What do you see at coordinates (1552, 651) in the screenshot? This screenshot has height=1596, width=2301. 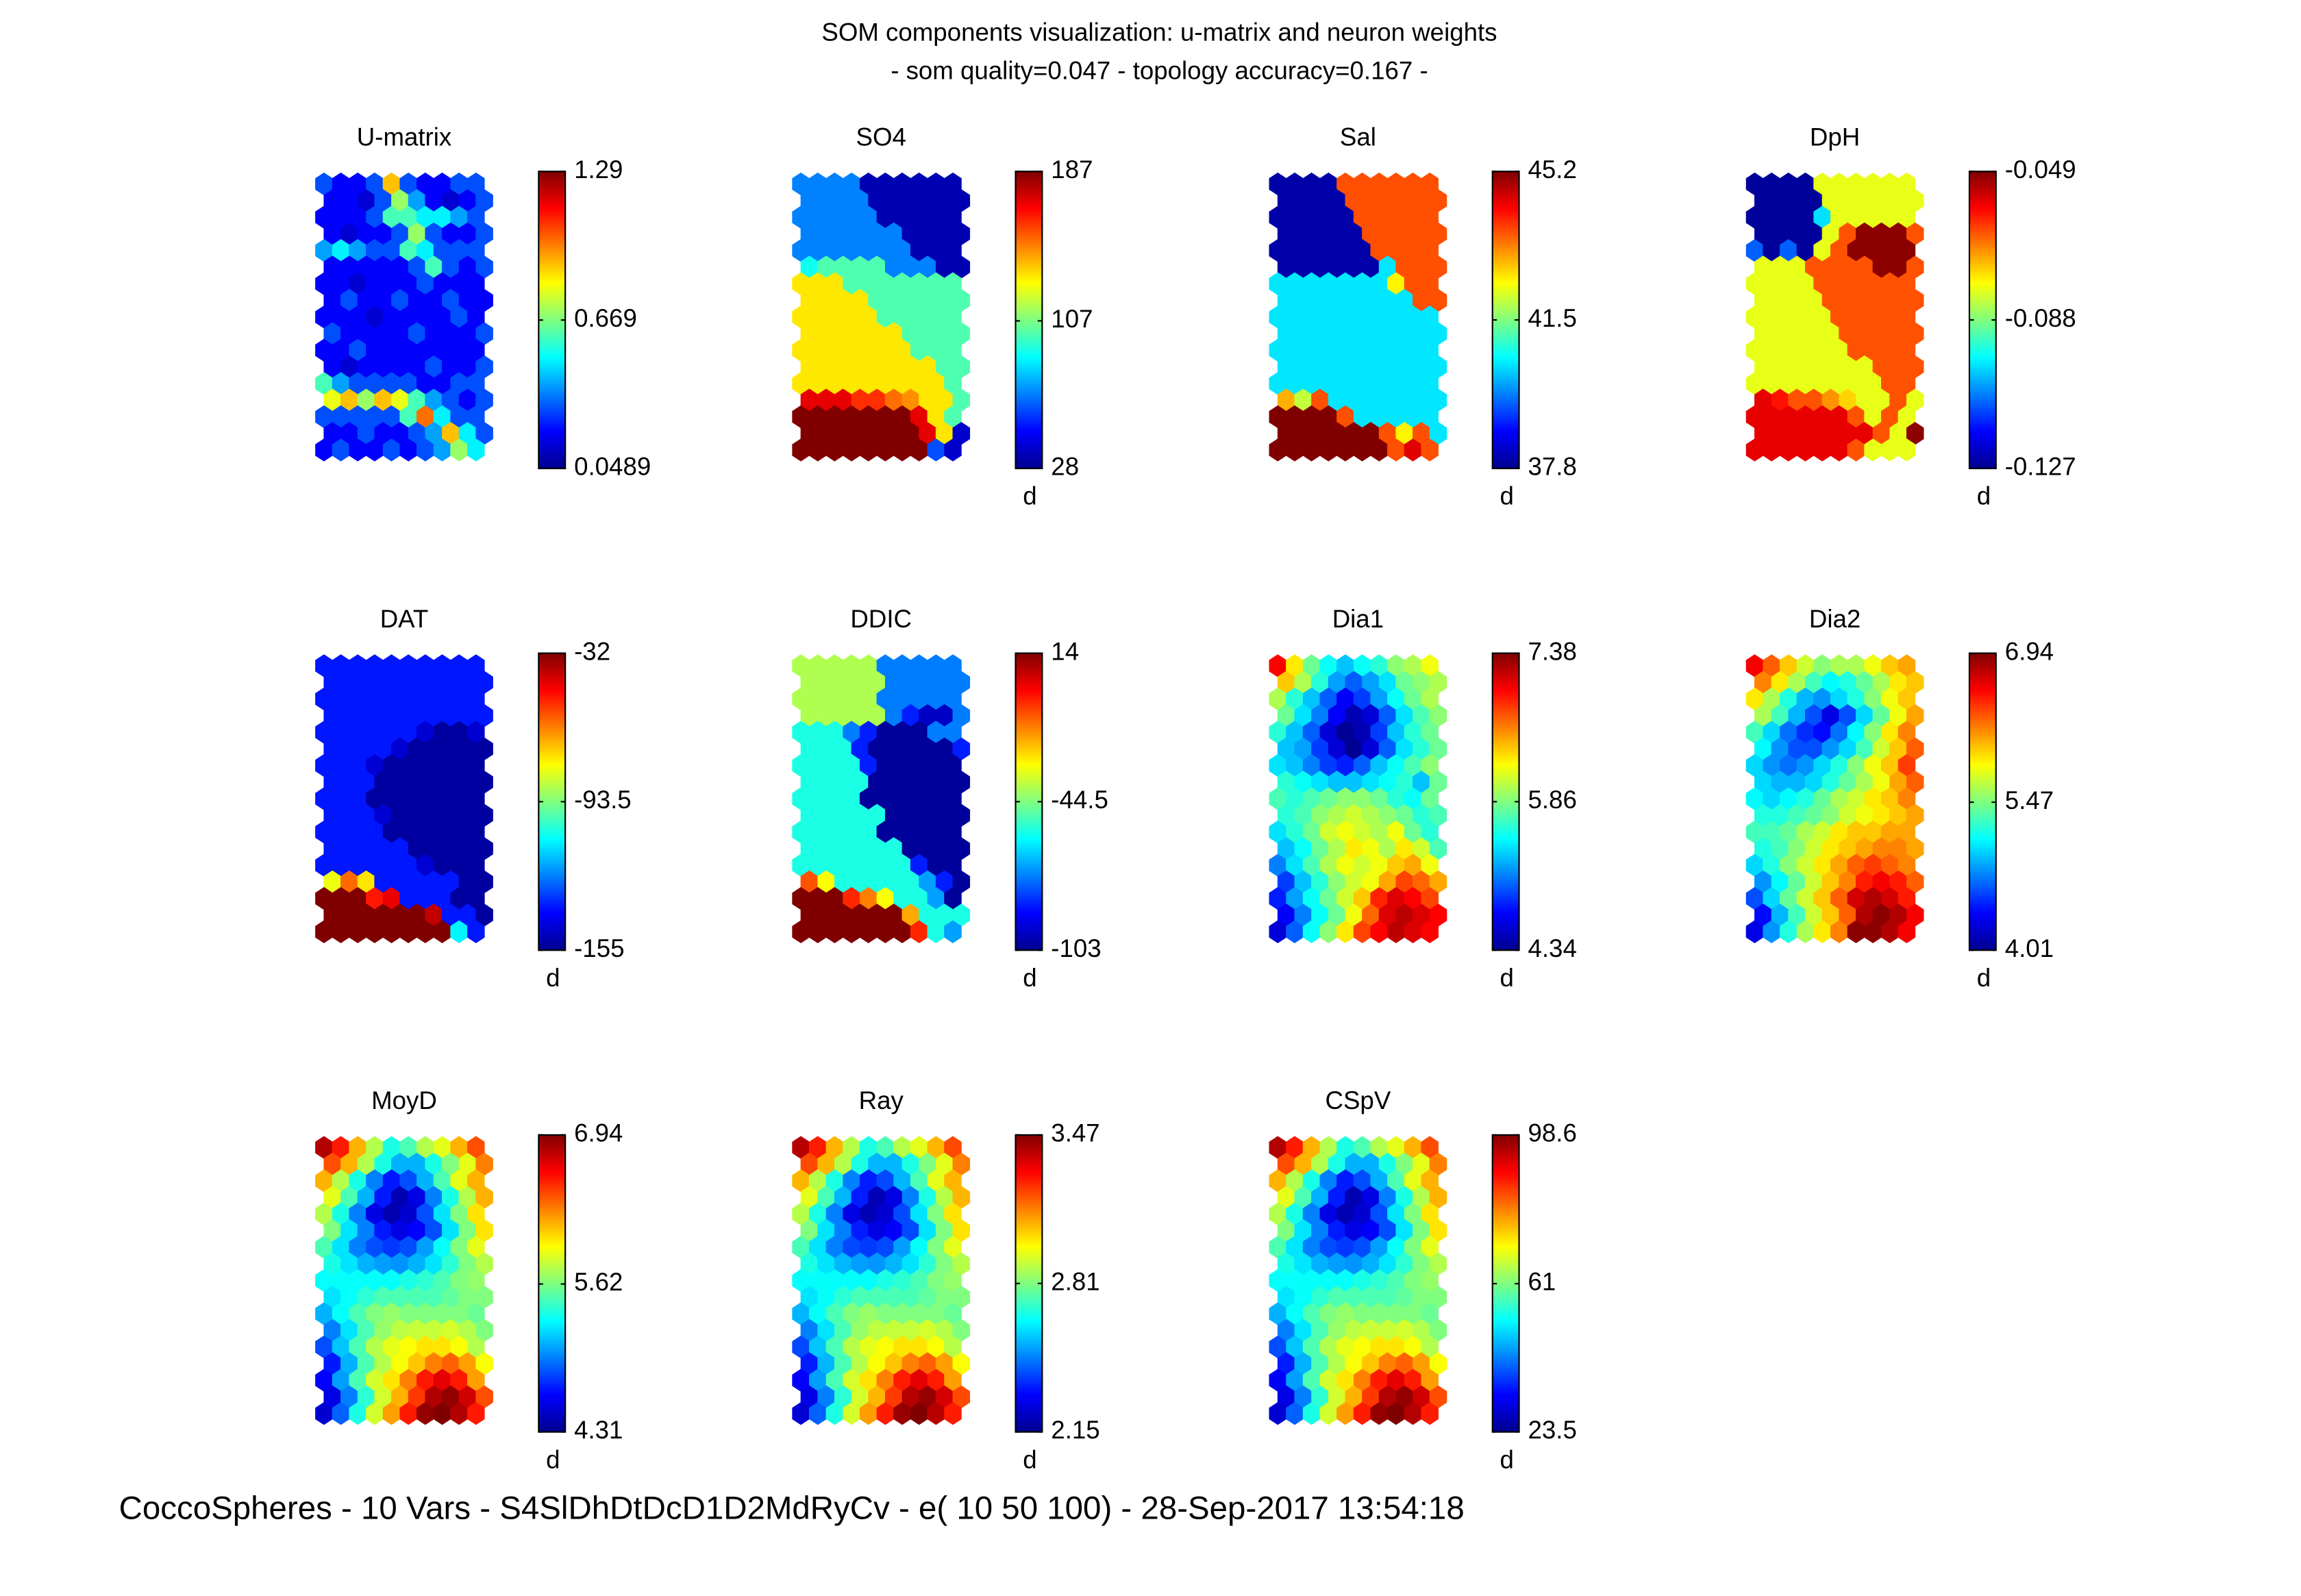 I see `colorbar-tick-label: 7.38` at bounding box center [1552, 651].